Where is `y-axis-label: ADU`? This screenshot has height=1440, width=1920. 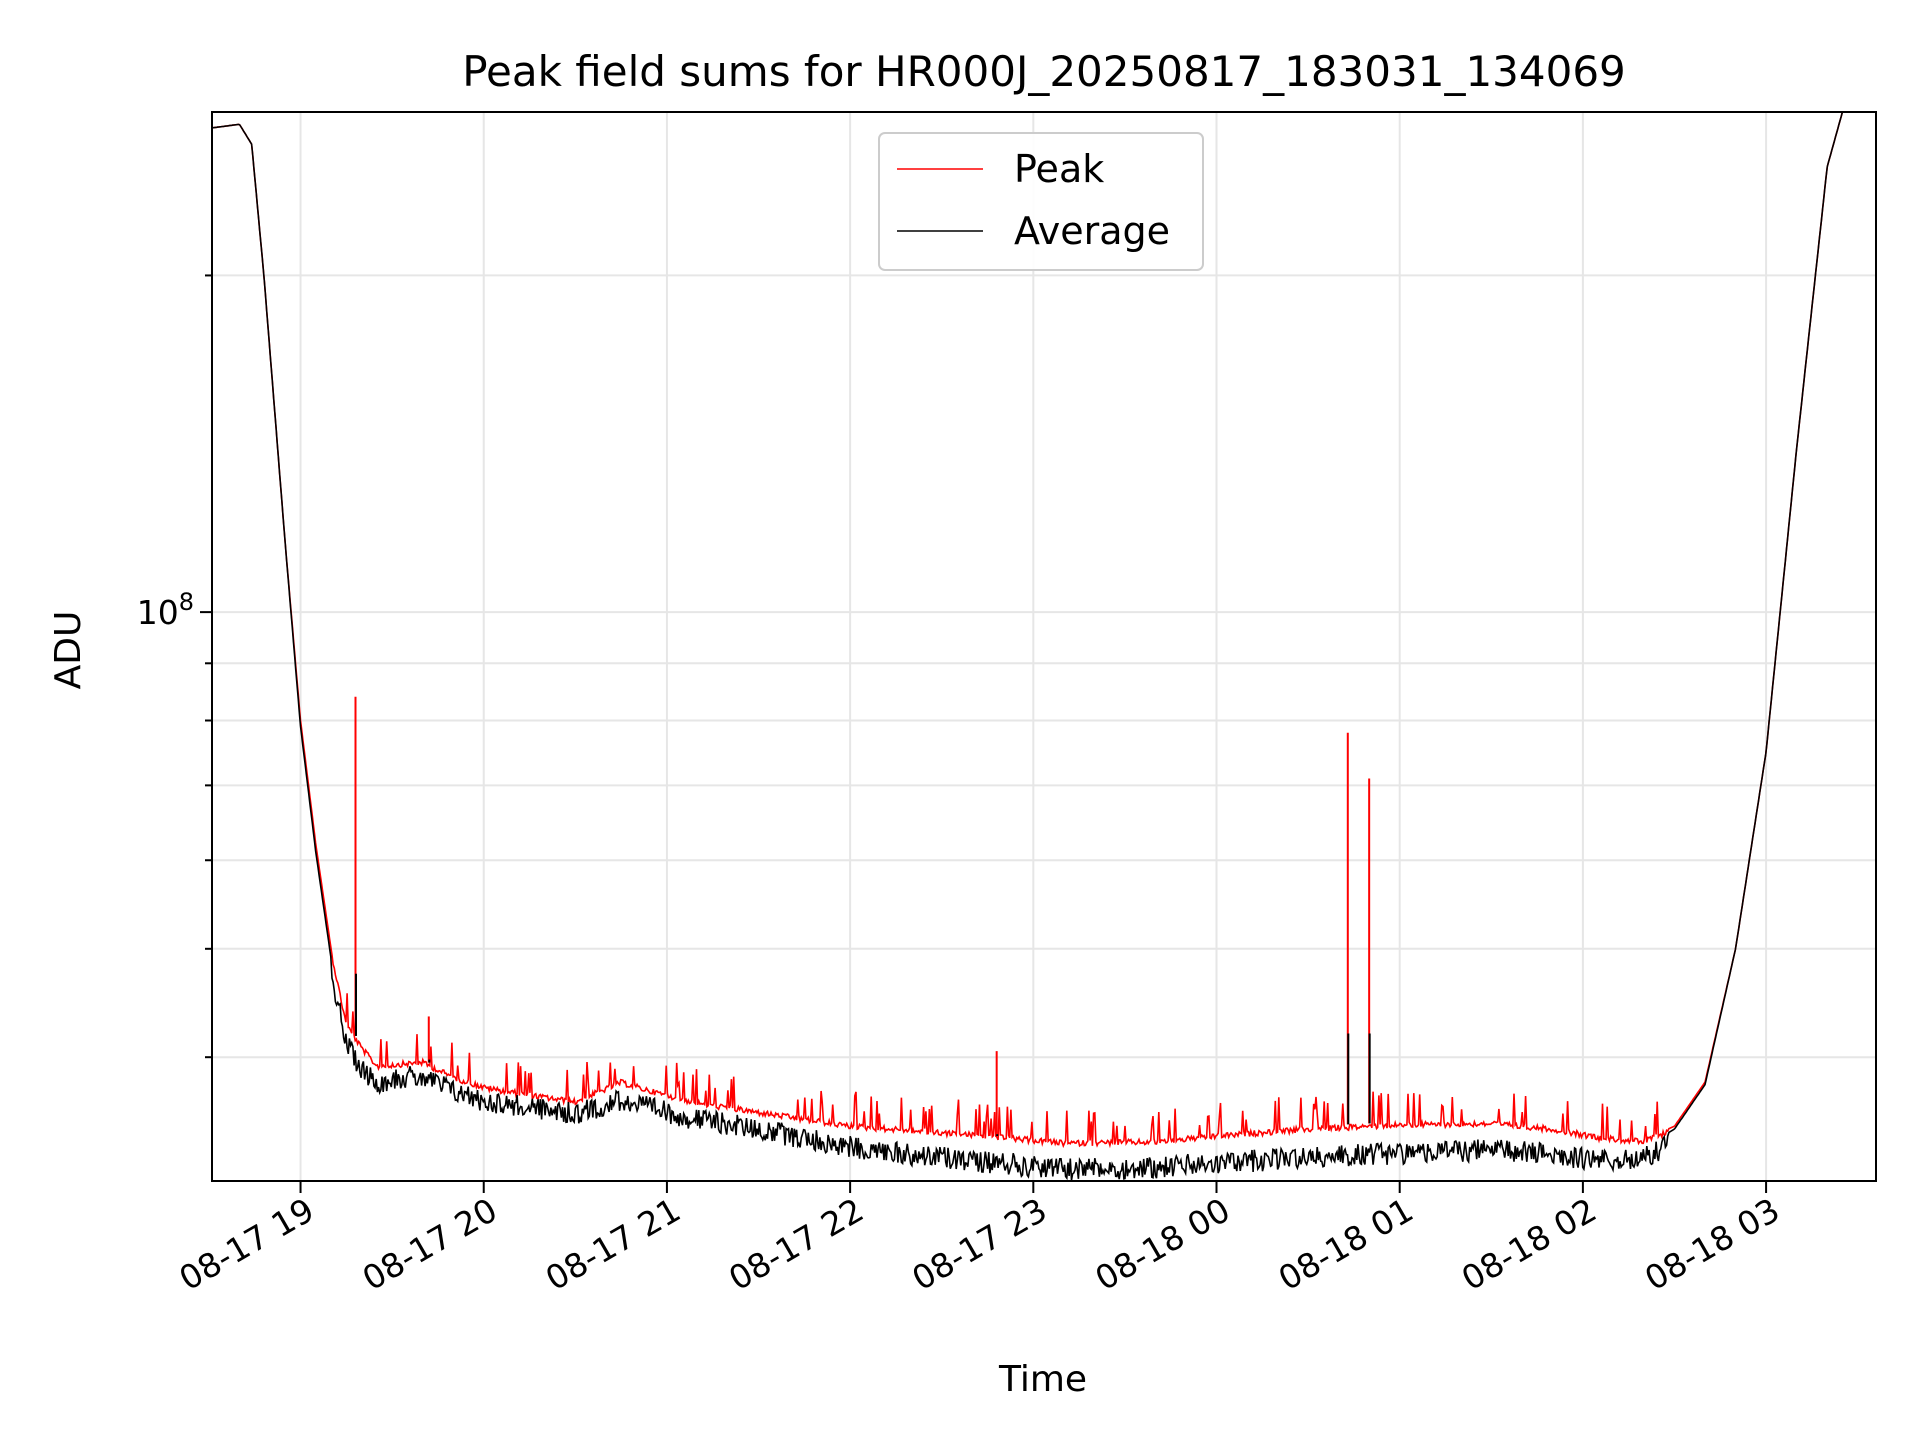
y-axis-label: ADU is located at coordinates (68, 650).